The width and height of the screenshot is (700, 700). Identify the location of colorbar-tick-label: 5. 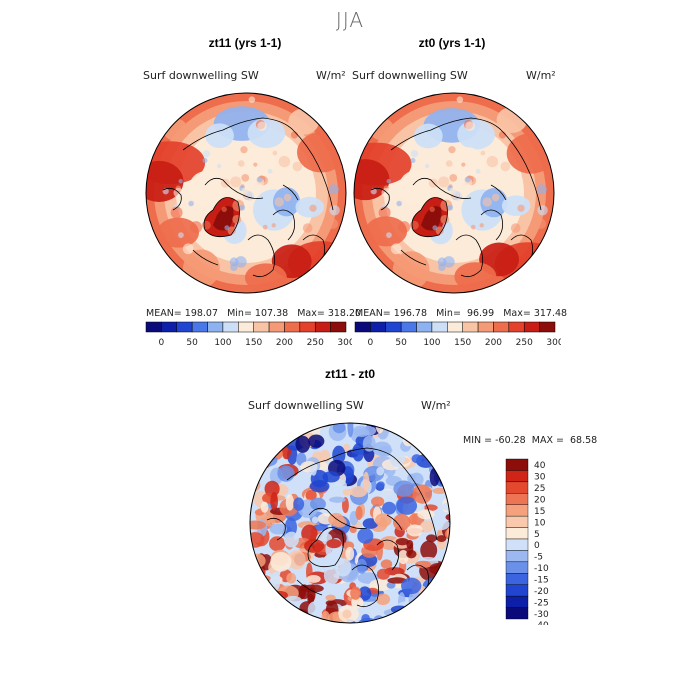
(537, 535).